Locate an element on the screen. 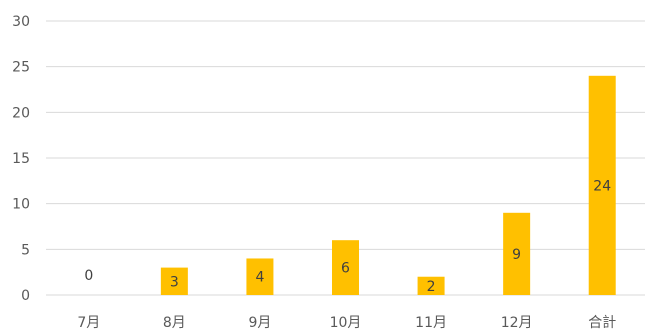 The height and width of the screenshot is (332, 655). data-label: 24 is located at coordinates (602, 186).